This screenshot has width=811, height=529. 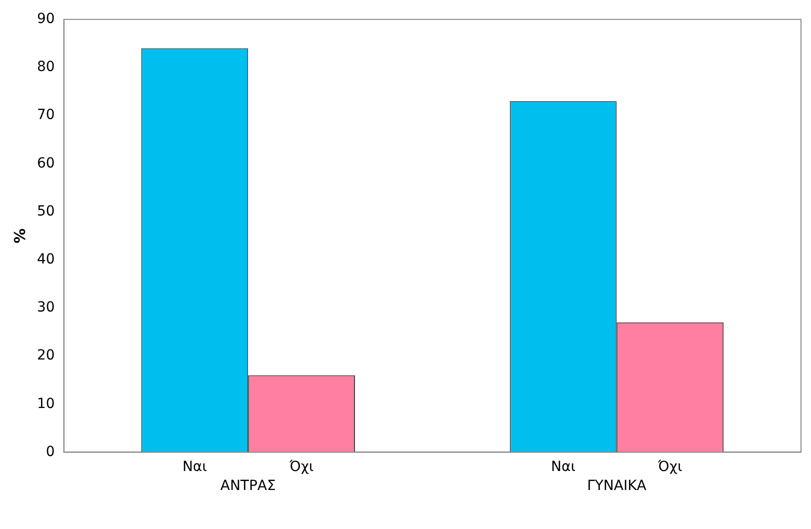 I want to click on text: Όχι, so click(x=670, y=466).